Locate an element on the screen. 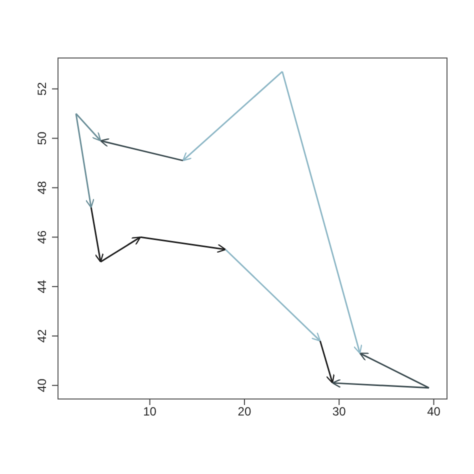  y-tick-label: 42 is located at coordinates (42, 335).